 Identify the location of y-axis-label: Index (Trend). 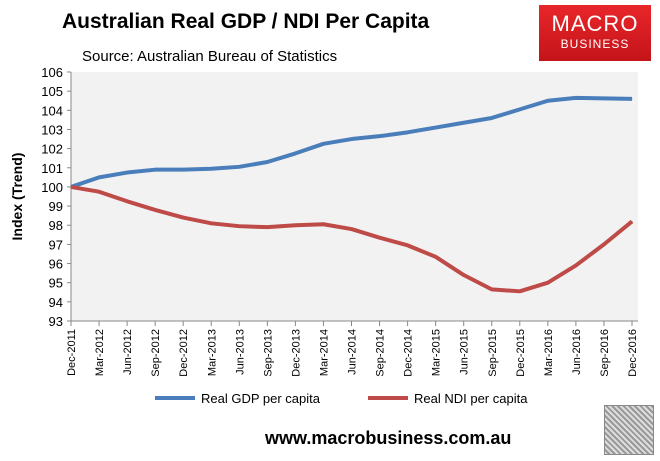
(17, 197).